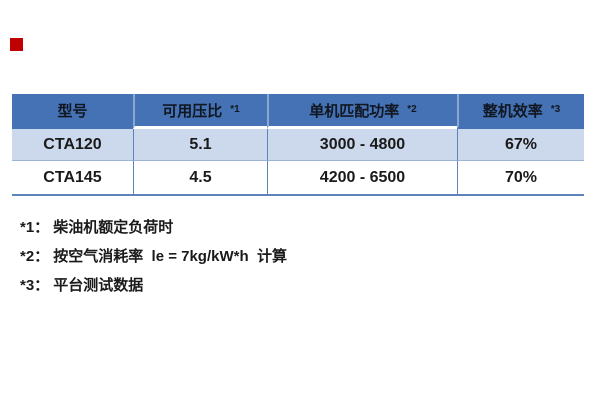 Image resolution: width=600 pixels, height=400 pixels. What do you see at coordinates (170, 256) in the screenshot?
I see `footnote-2-text: 按空气消耗率 le = 7kg/kW*h 计算` at bounding box center [170, 256].